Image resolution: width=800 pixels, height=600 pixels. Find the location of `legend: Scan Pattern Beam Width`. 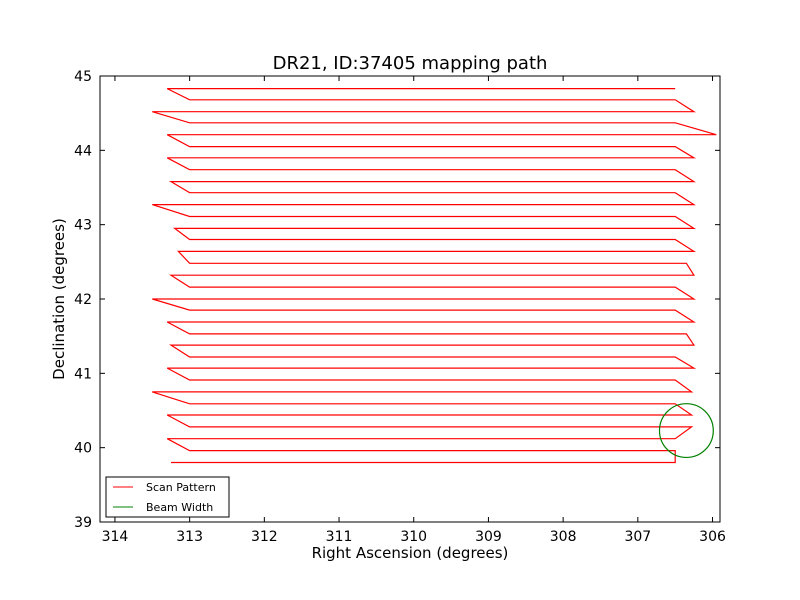

legend: Scan Pattern Beam Width is located at coordinates (167, 497).